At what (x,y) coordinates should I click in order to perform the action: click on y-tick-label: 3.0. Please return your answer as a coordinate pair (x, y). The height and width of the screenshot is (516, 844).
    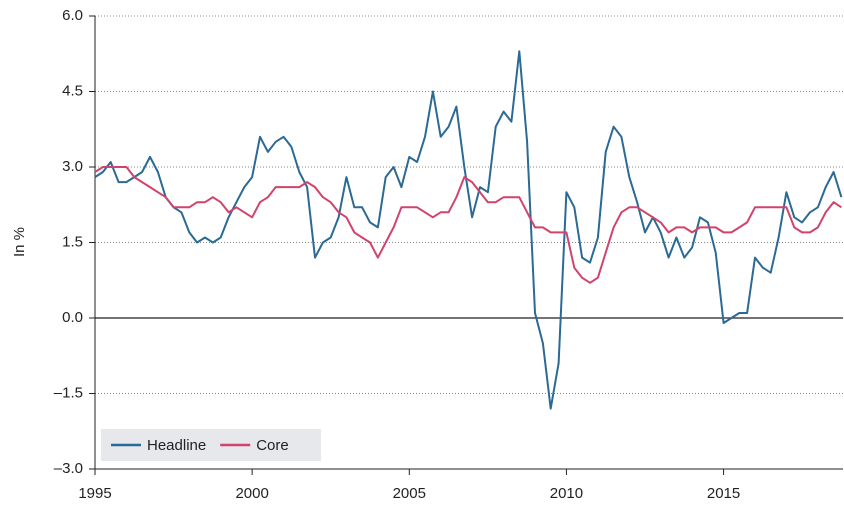
    Looking at the image, I should click on (72, 166).